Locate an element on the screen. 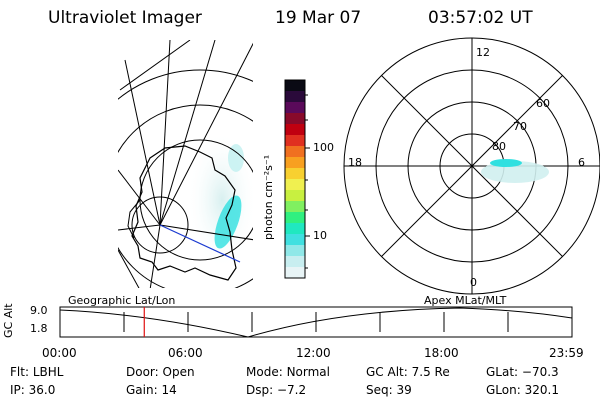  status-seq: Seq: 39 is located at coordinates (389, 390).